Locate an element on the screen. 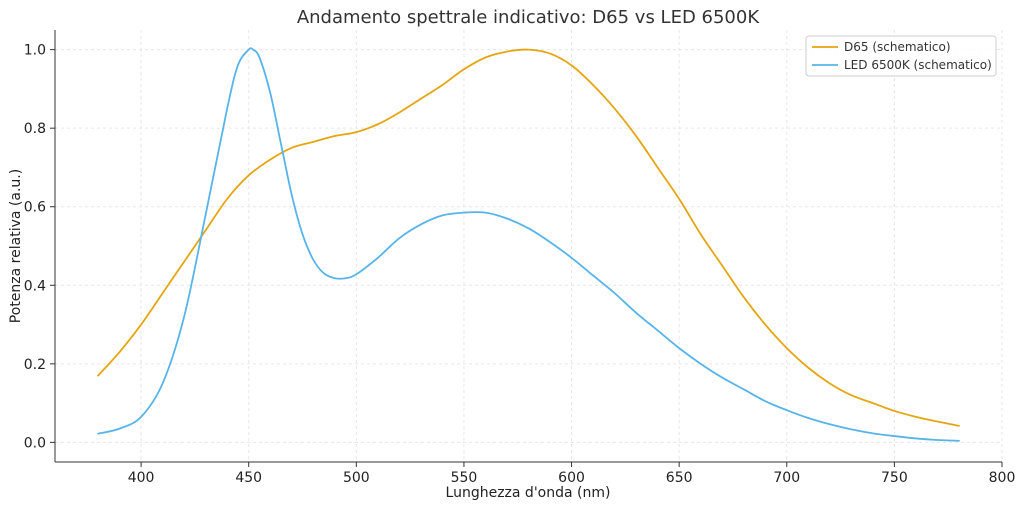 The image size is (1024, 508). x-tick-label: 450 is located at coordinates (248, 478).